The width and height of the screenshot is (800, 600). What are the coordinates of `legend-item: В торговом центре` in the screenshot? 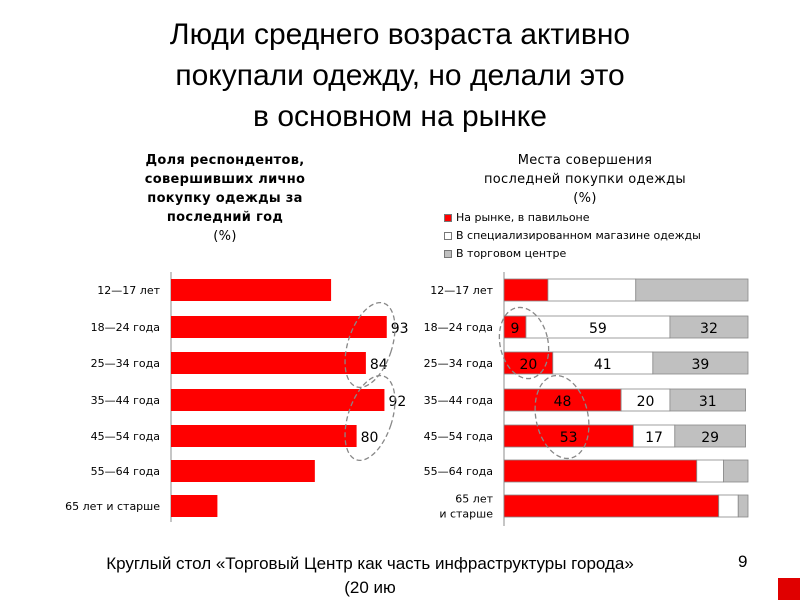 It's located at (572, 254).